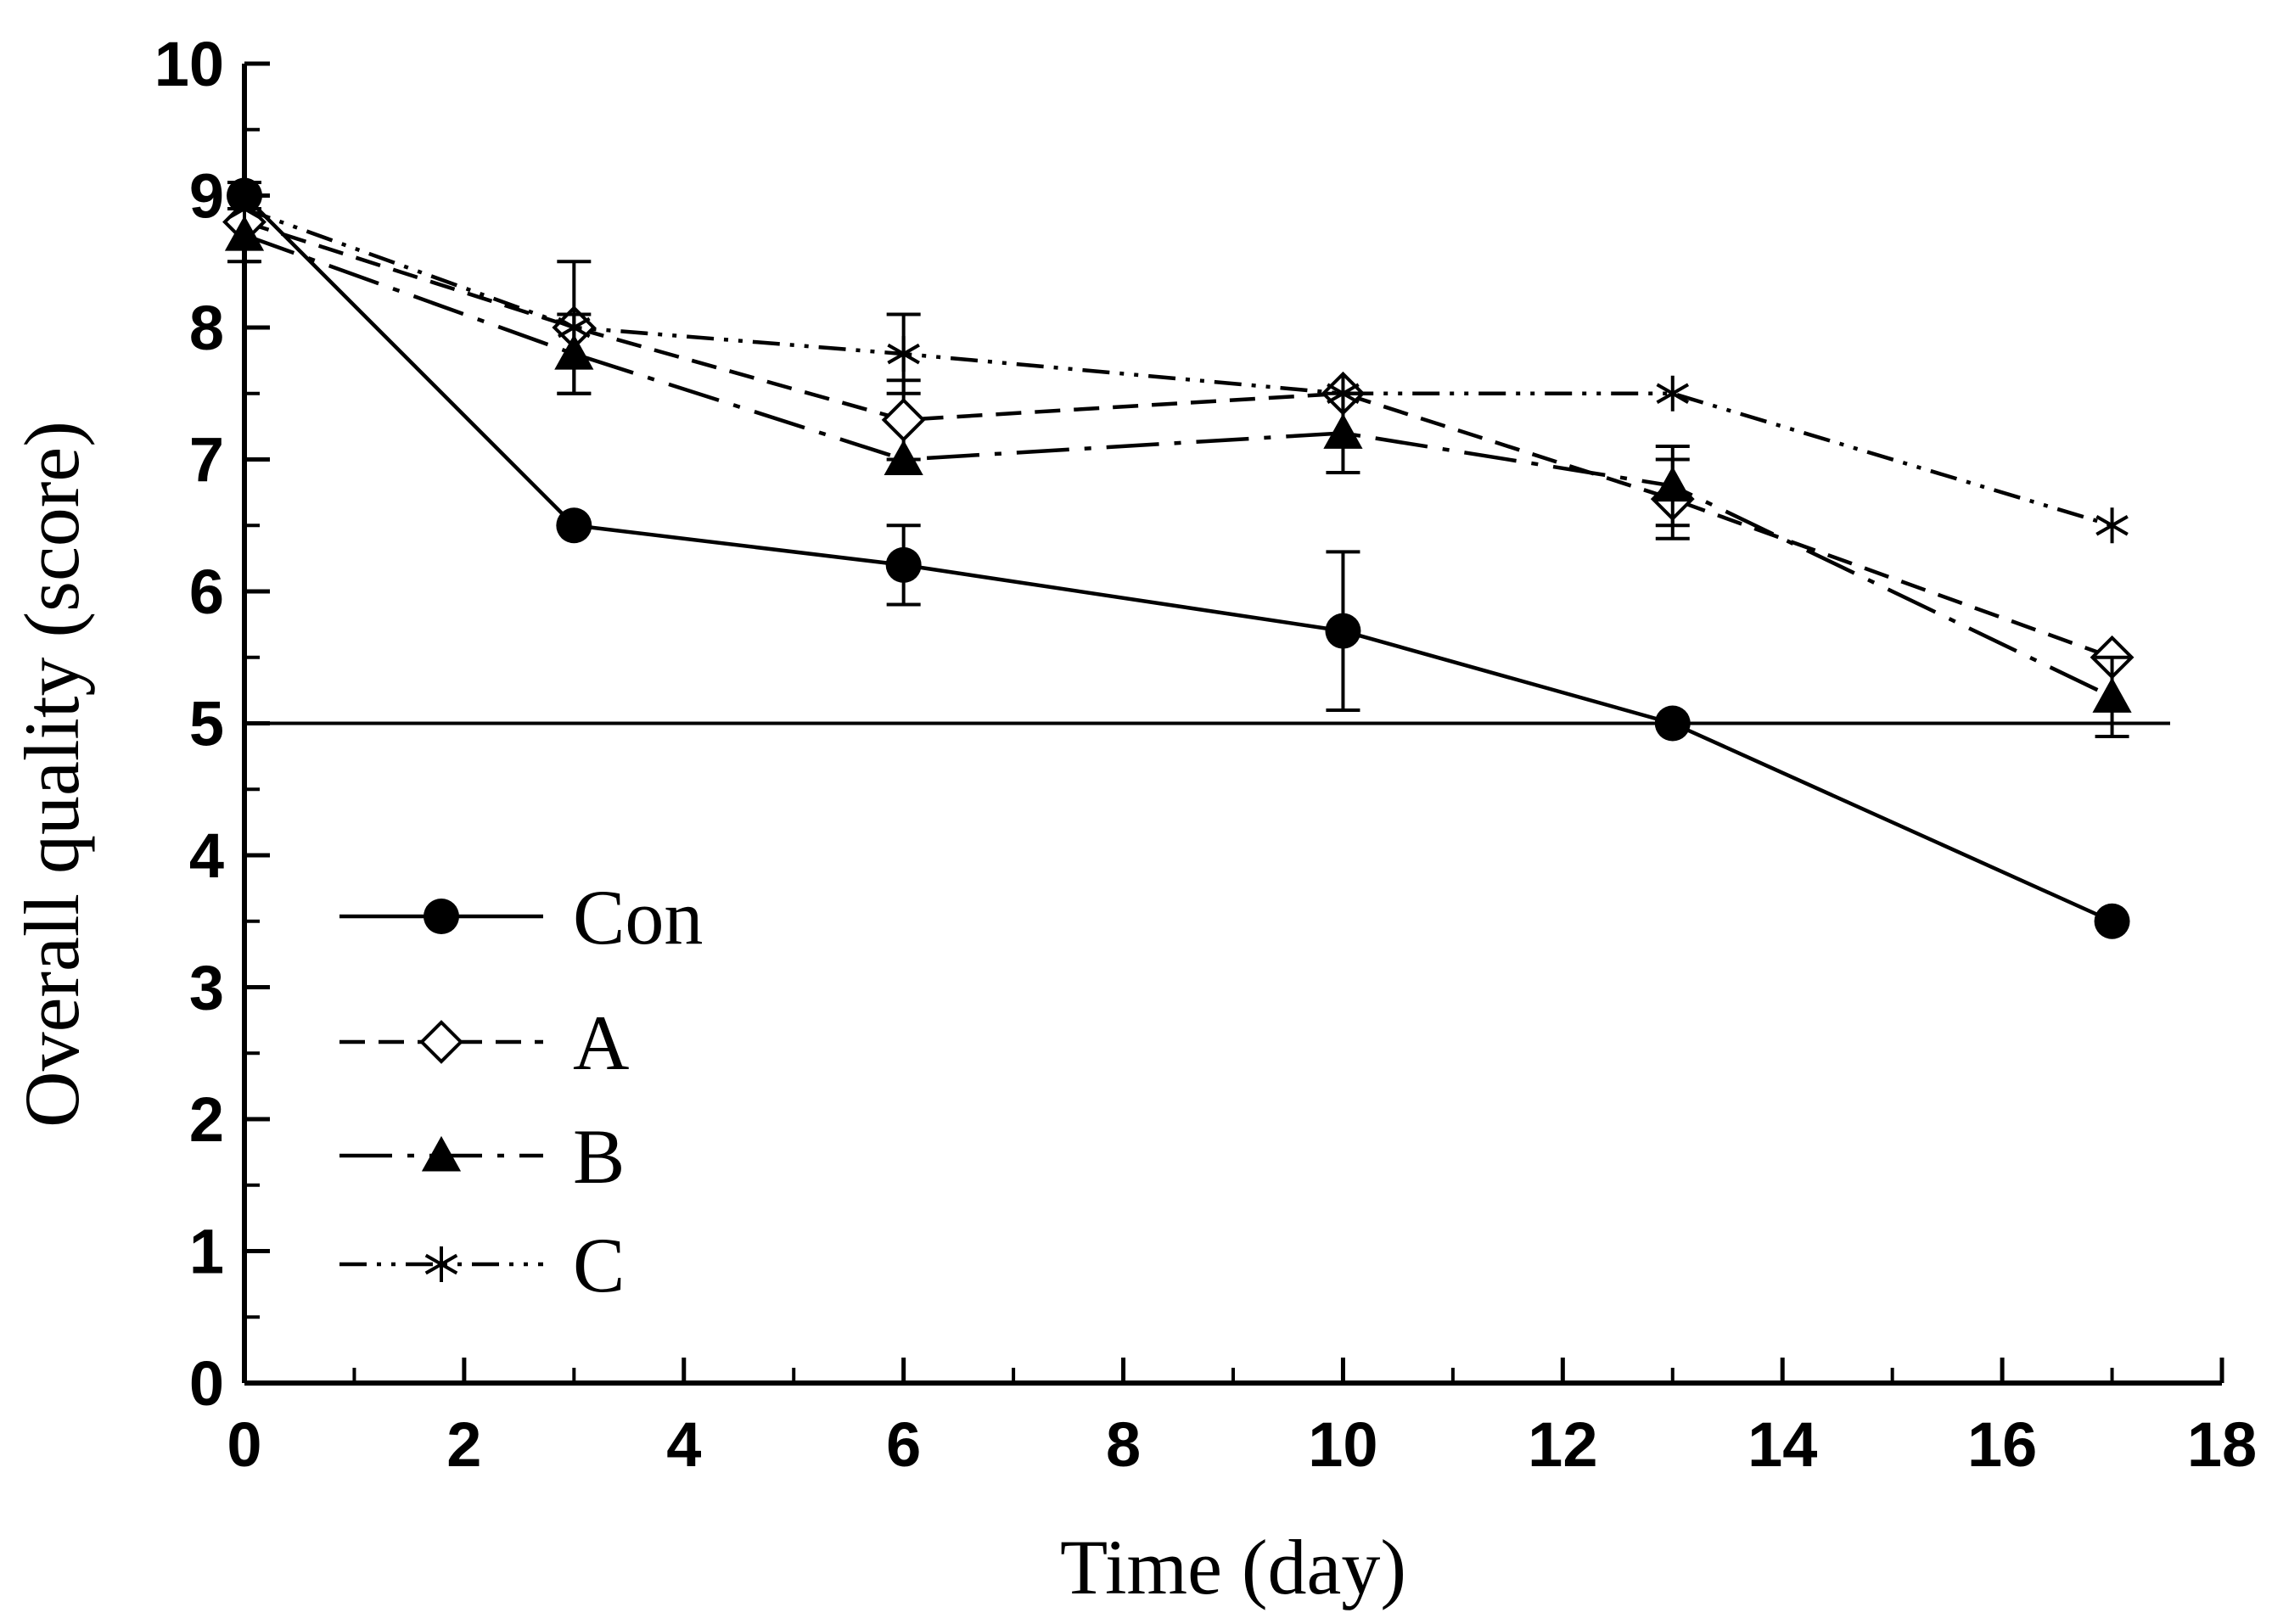 Image resolution: width=2272 pixels, height=1624 pixels. Describe the element at coordinates (521, 917) in the screenshot. I see `legend-item-con: Con` at that location.